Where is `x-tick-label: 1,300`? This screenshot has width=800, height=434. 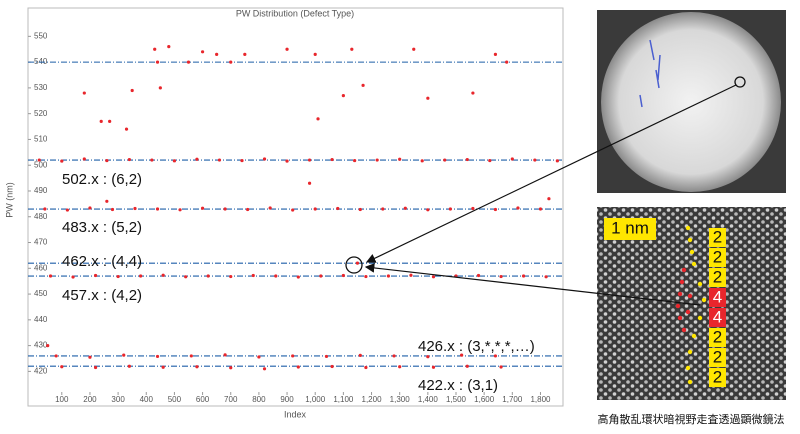 x-tick-label: 1,300 is located at coordinates (400, 399).